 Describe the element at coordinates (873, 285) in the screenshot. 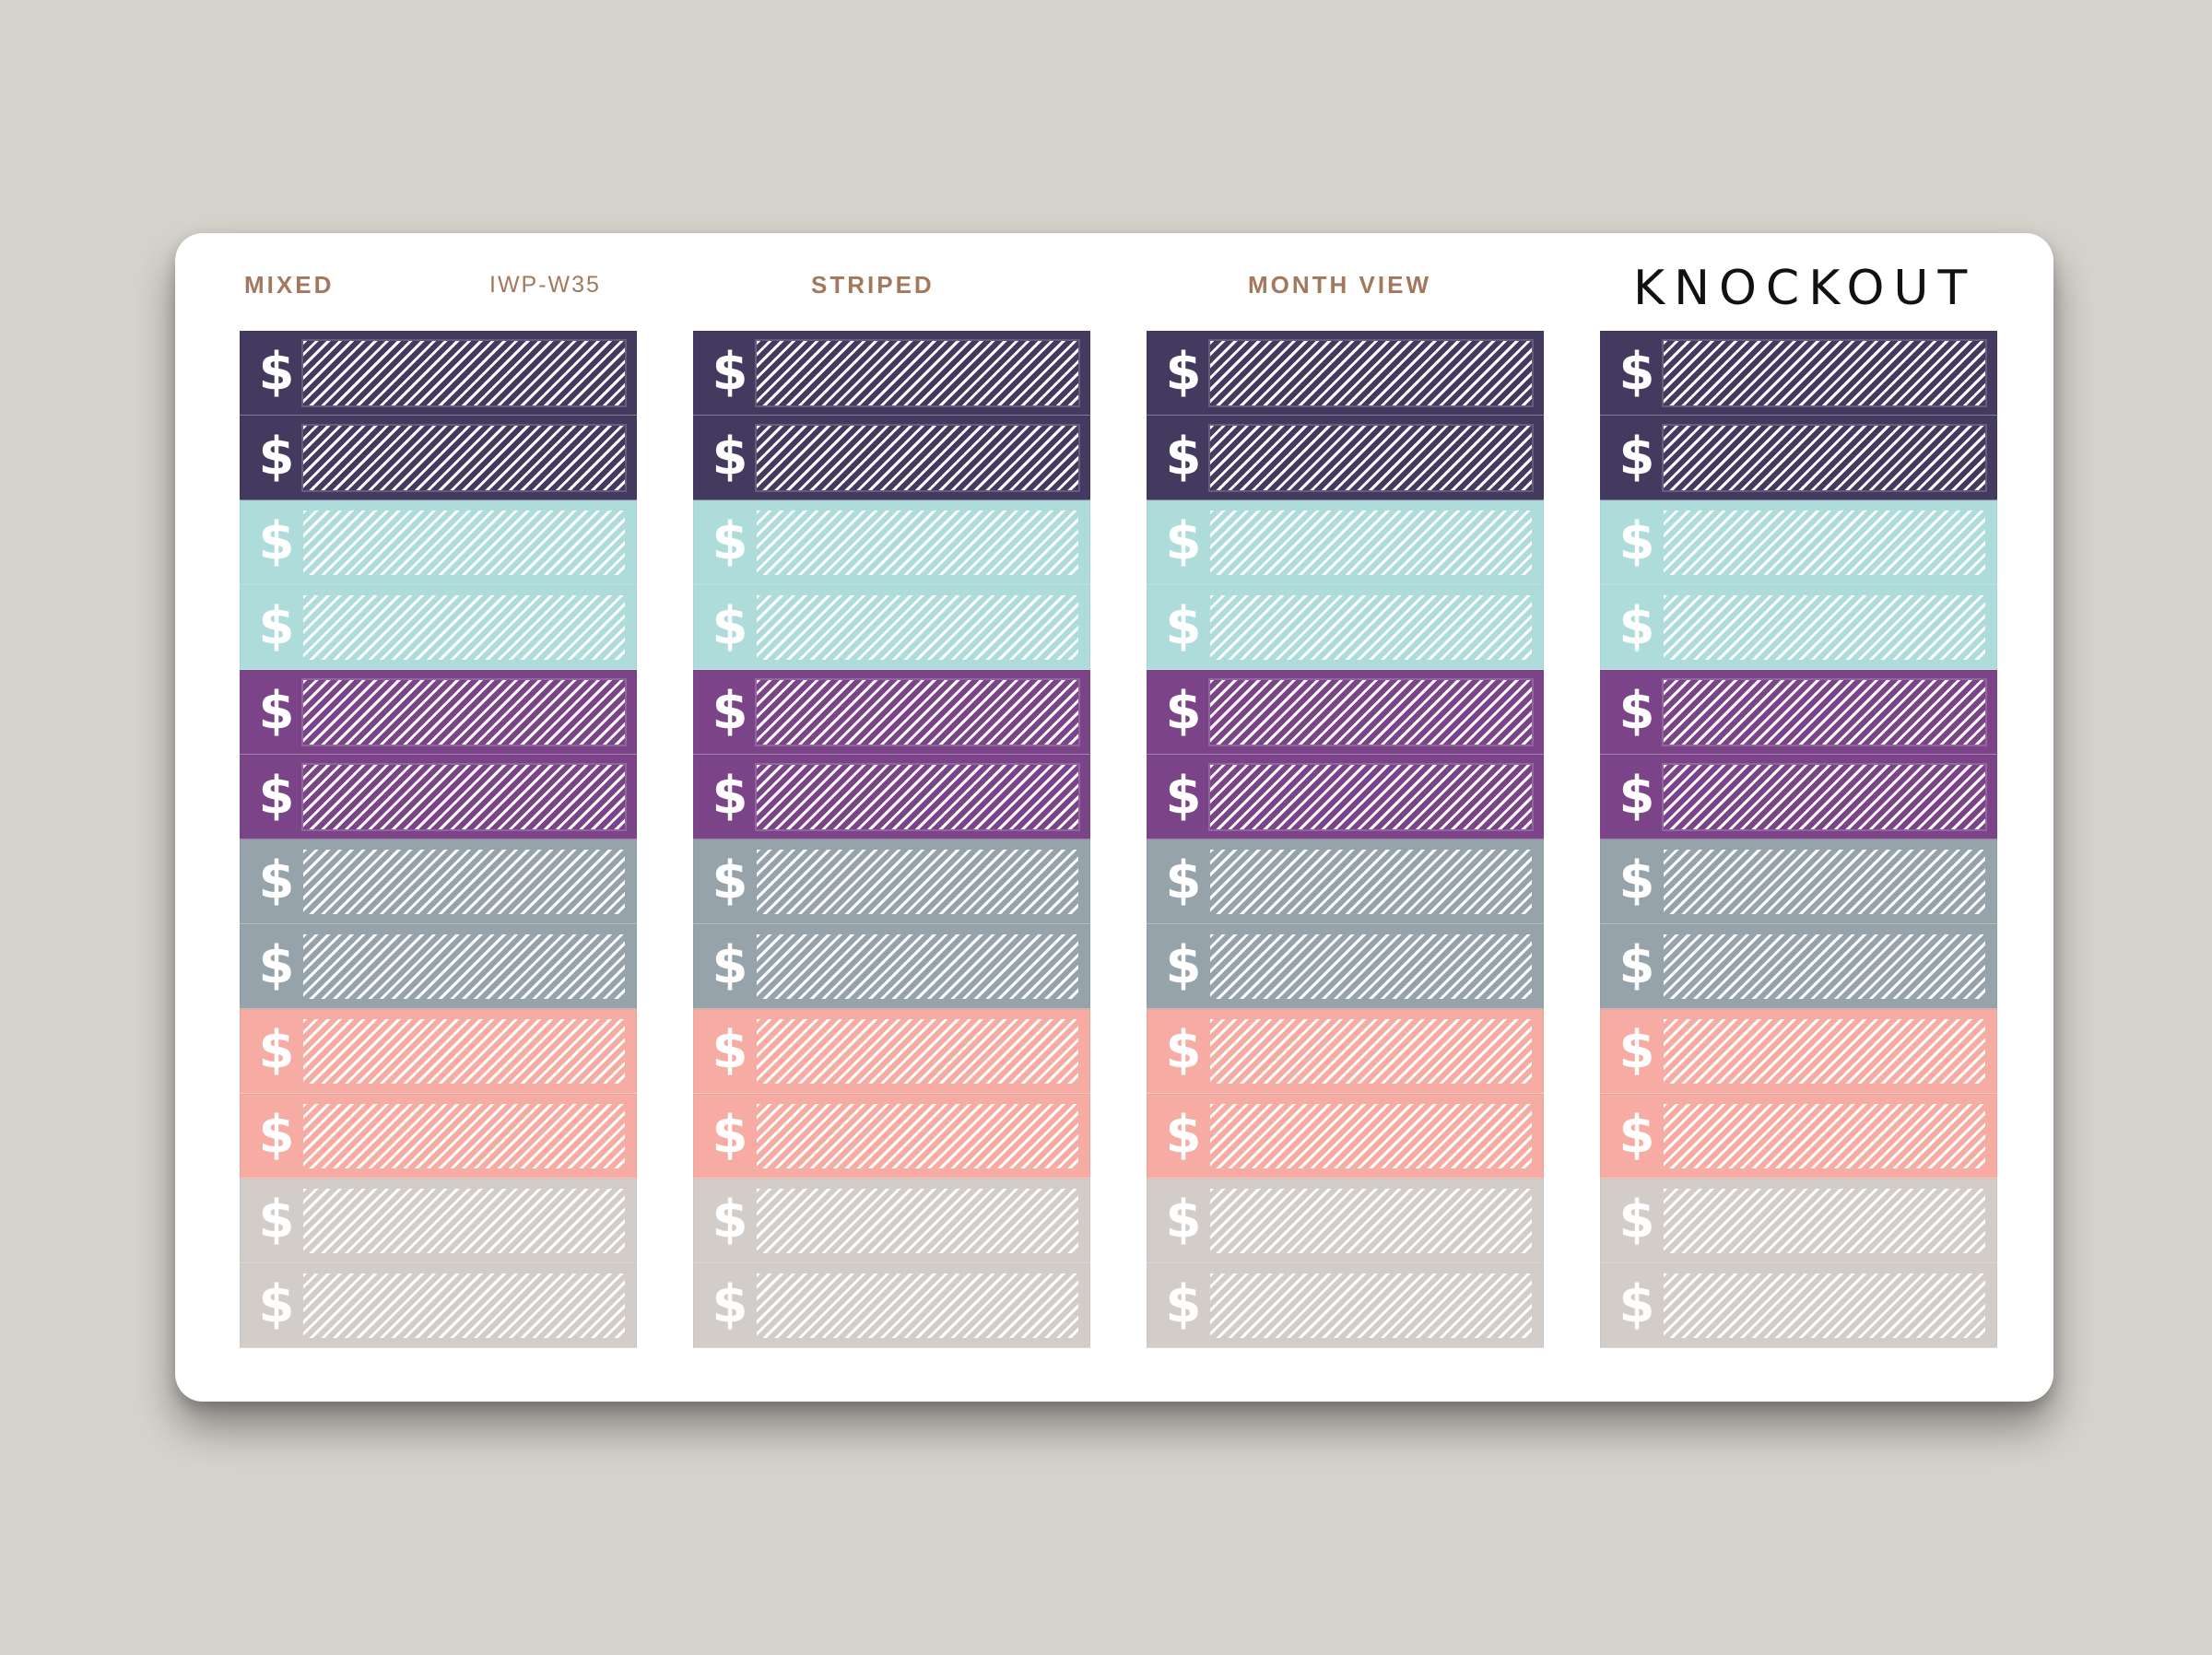

I see `striped-label: STRIPED` at that location.